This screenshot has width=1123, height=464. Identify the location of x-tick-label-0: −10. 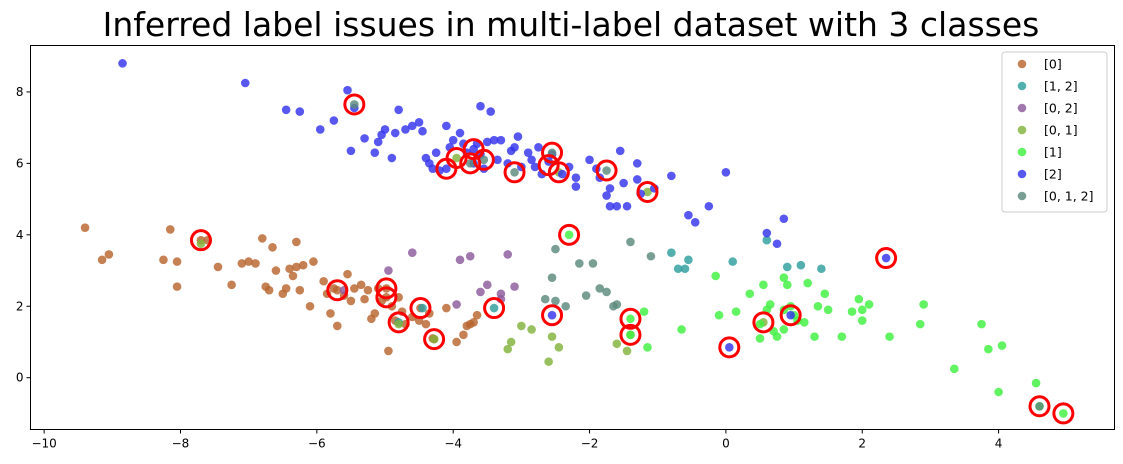
(43, 444).